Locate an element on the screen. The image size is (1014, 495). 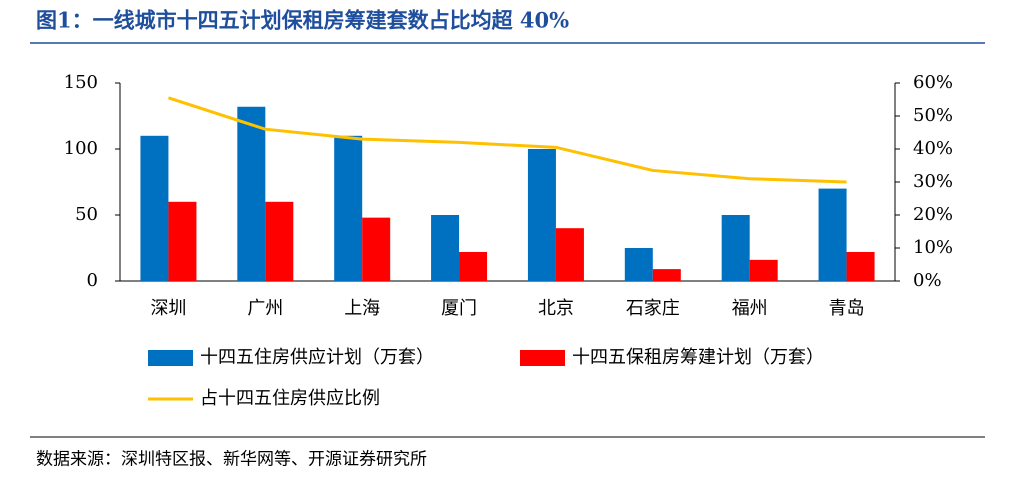
source: 数据来源：深圳特区报、新华网等、开源证券研究所 is located at coordinates (231, 460).